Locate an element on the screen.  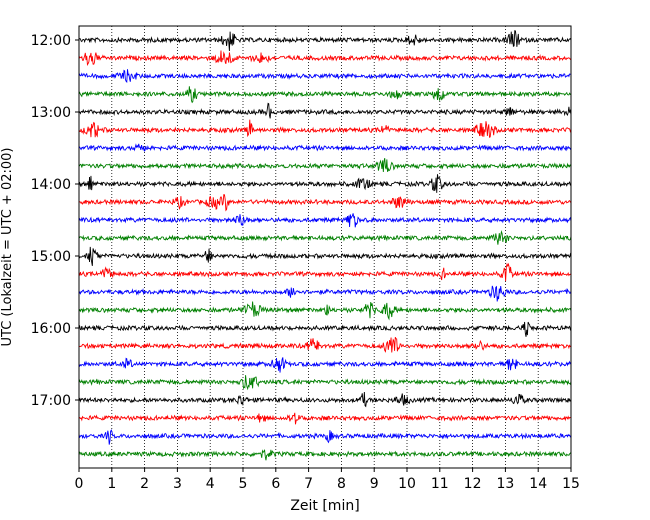
x-tick-label: 1 is located at coordinates (111, 484).